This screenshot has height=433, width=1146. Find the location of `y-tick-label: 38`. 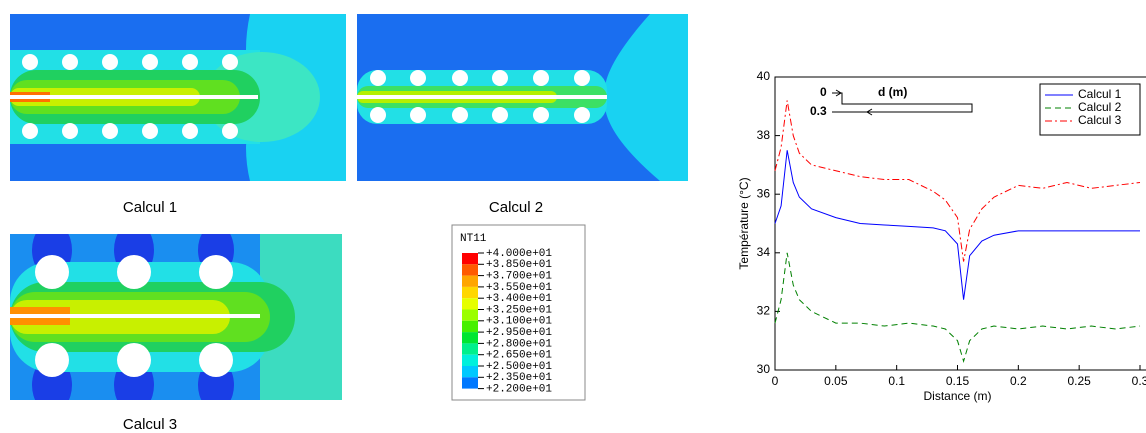

y-tick-label: 38 is located at coordinates (764, 135).